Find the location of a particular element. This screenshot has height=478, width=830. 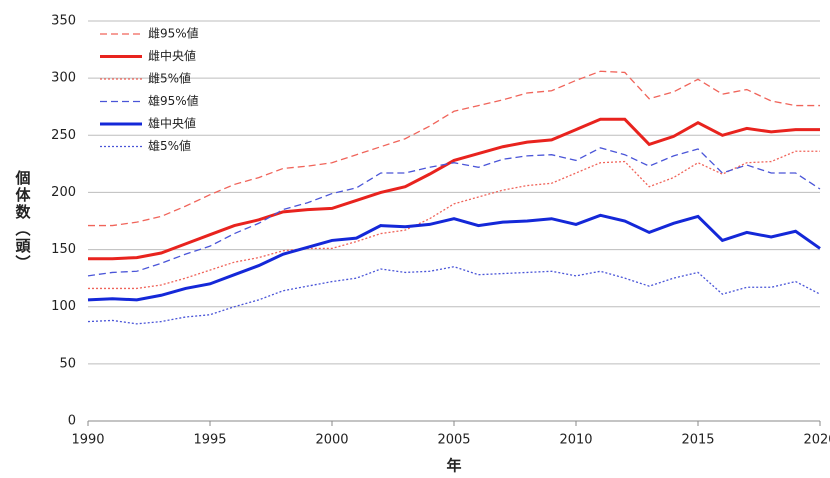

legend-text: 雌5%値 is located at coordinates (169, 78).